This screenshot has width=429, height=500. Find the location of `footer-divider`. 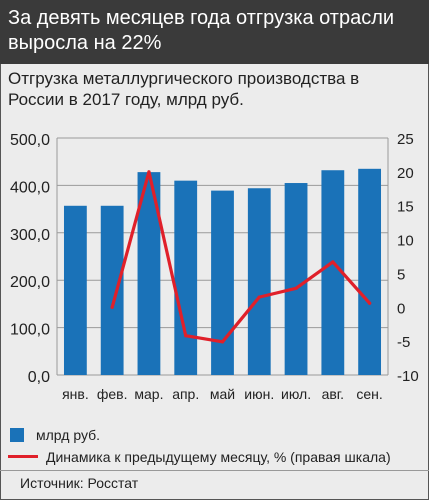

footer-divider is located at coordinates (214, 470).